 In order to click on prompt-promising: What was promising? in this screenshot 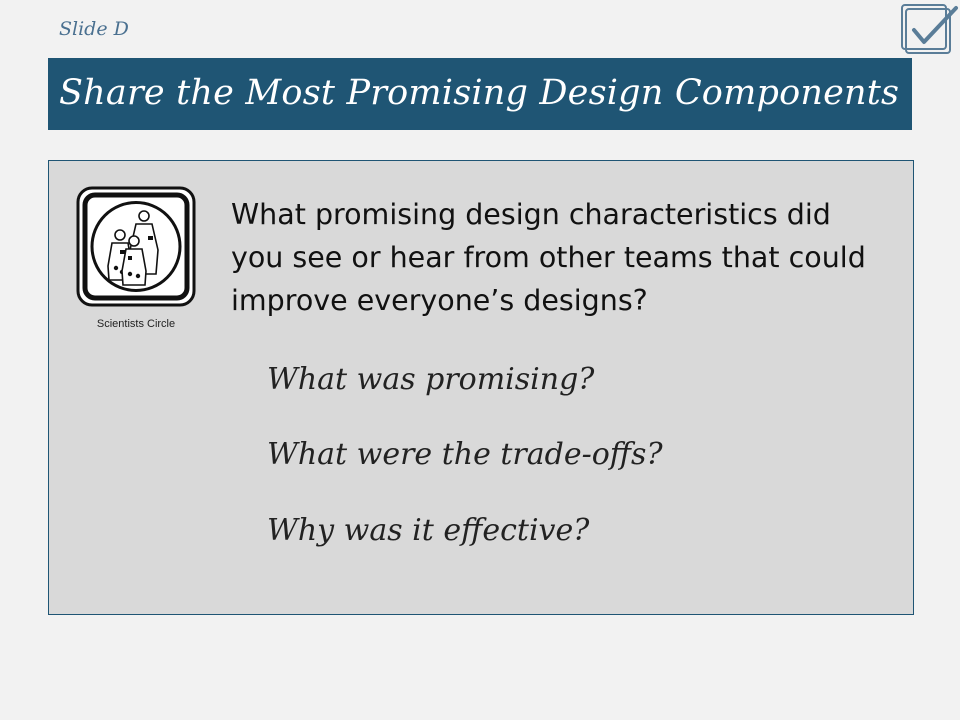, I will do `click(431, 379)`.